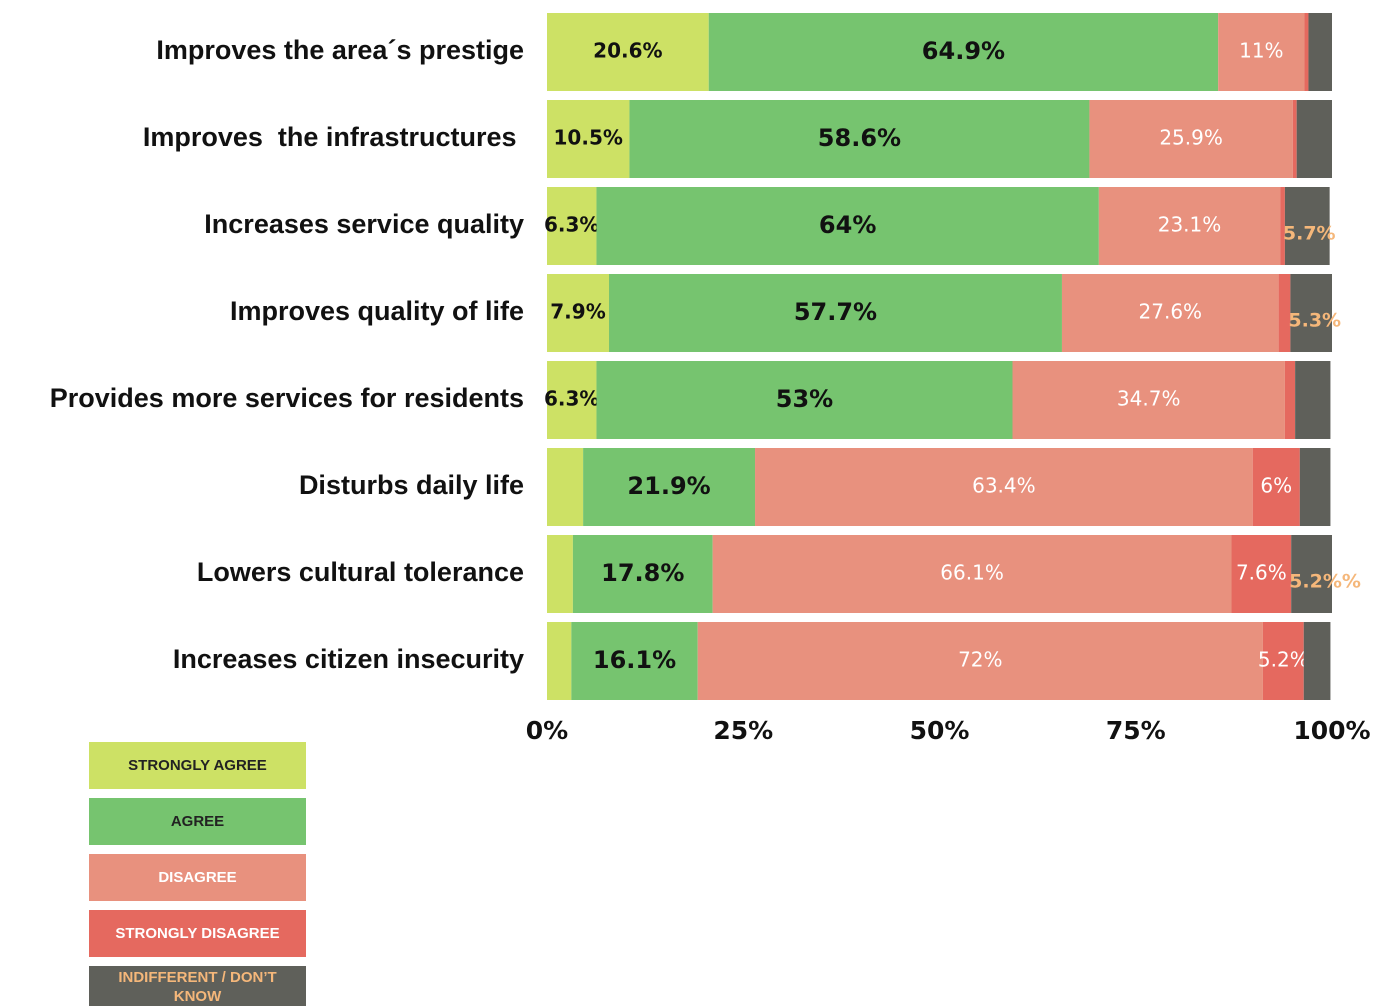 Image resolution: width=1387 pixels, height=1006 pixels. I want to click on value-label: 63.4%, so click(1004, 486).